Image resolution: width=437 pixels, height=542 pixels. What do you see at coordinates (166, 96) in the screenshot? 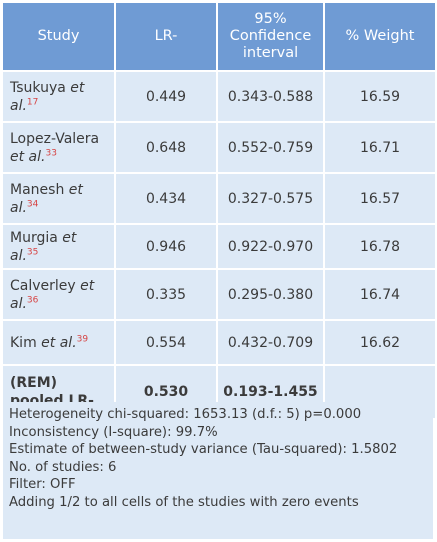
I see `lr-cell: 0.449` at bounding box center [166, 96].